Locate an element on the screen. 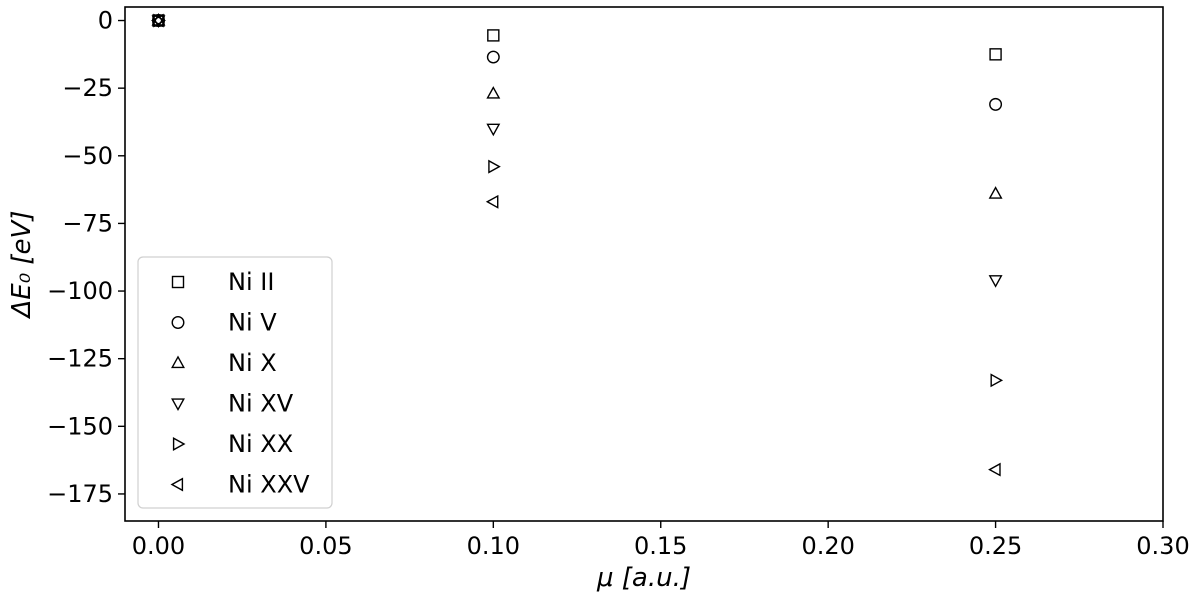 The image size is (1200, 598). legend-label: Ni XXV is located at coordinates (269, 485).